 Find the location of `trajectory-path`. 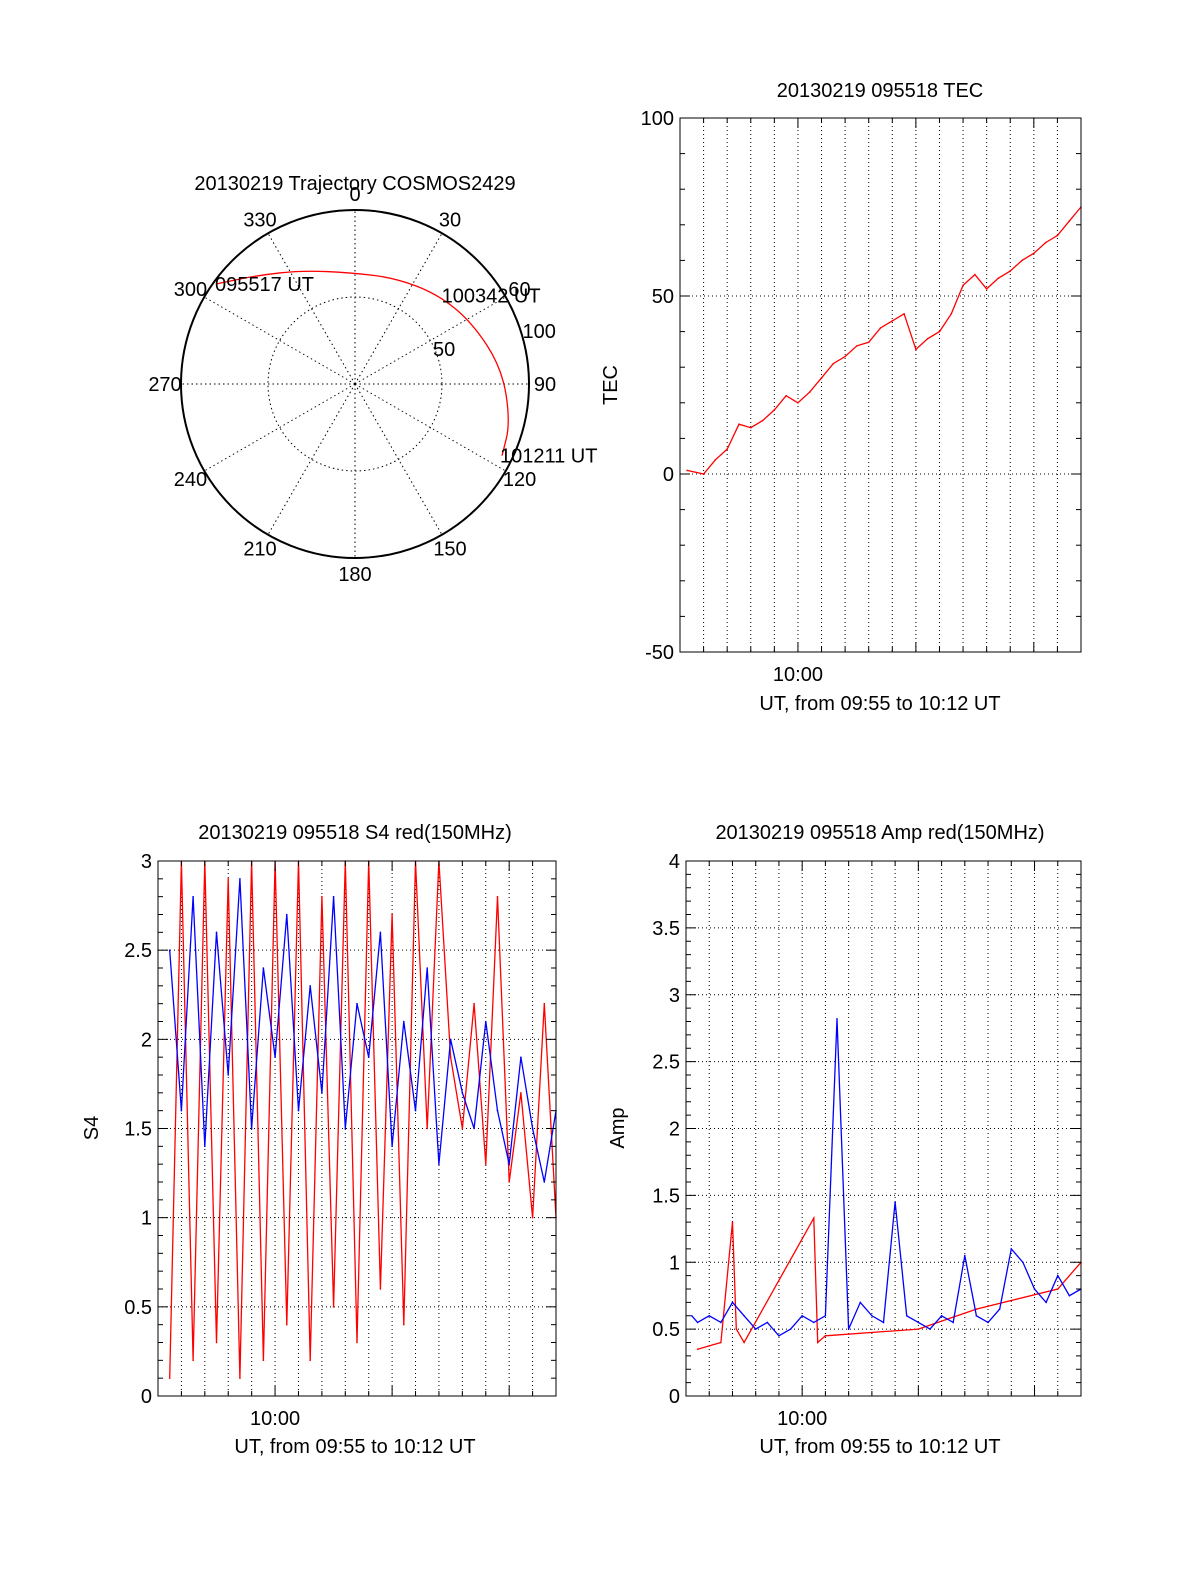

trajectory-path is located at coordinates (362, 363).